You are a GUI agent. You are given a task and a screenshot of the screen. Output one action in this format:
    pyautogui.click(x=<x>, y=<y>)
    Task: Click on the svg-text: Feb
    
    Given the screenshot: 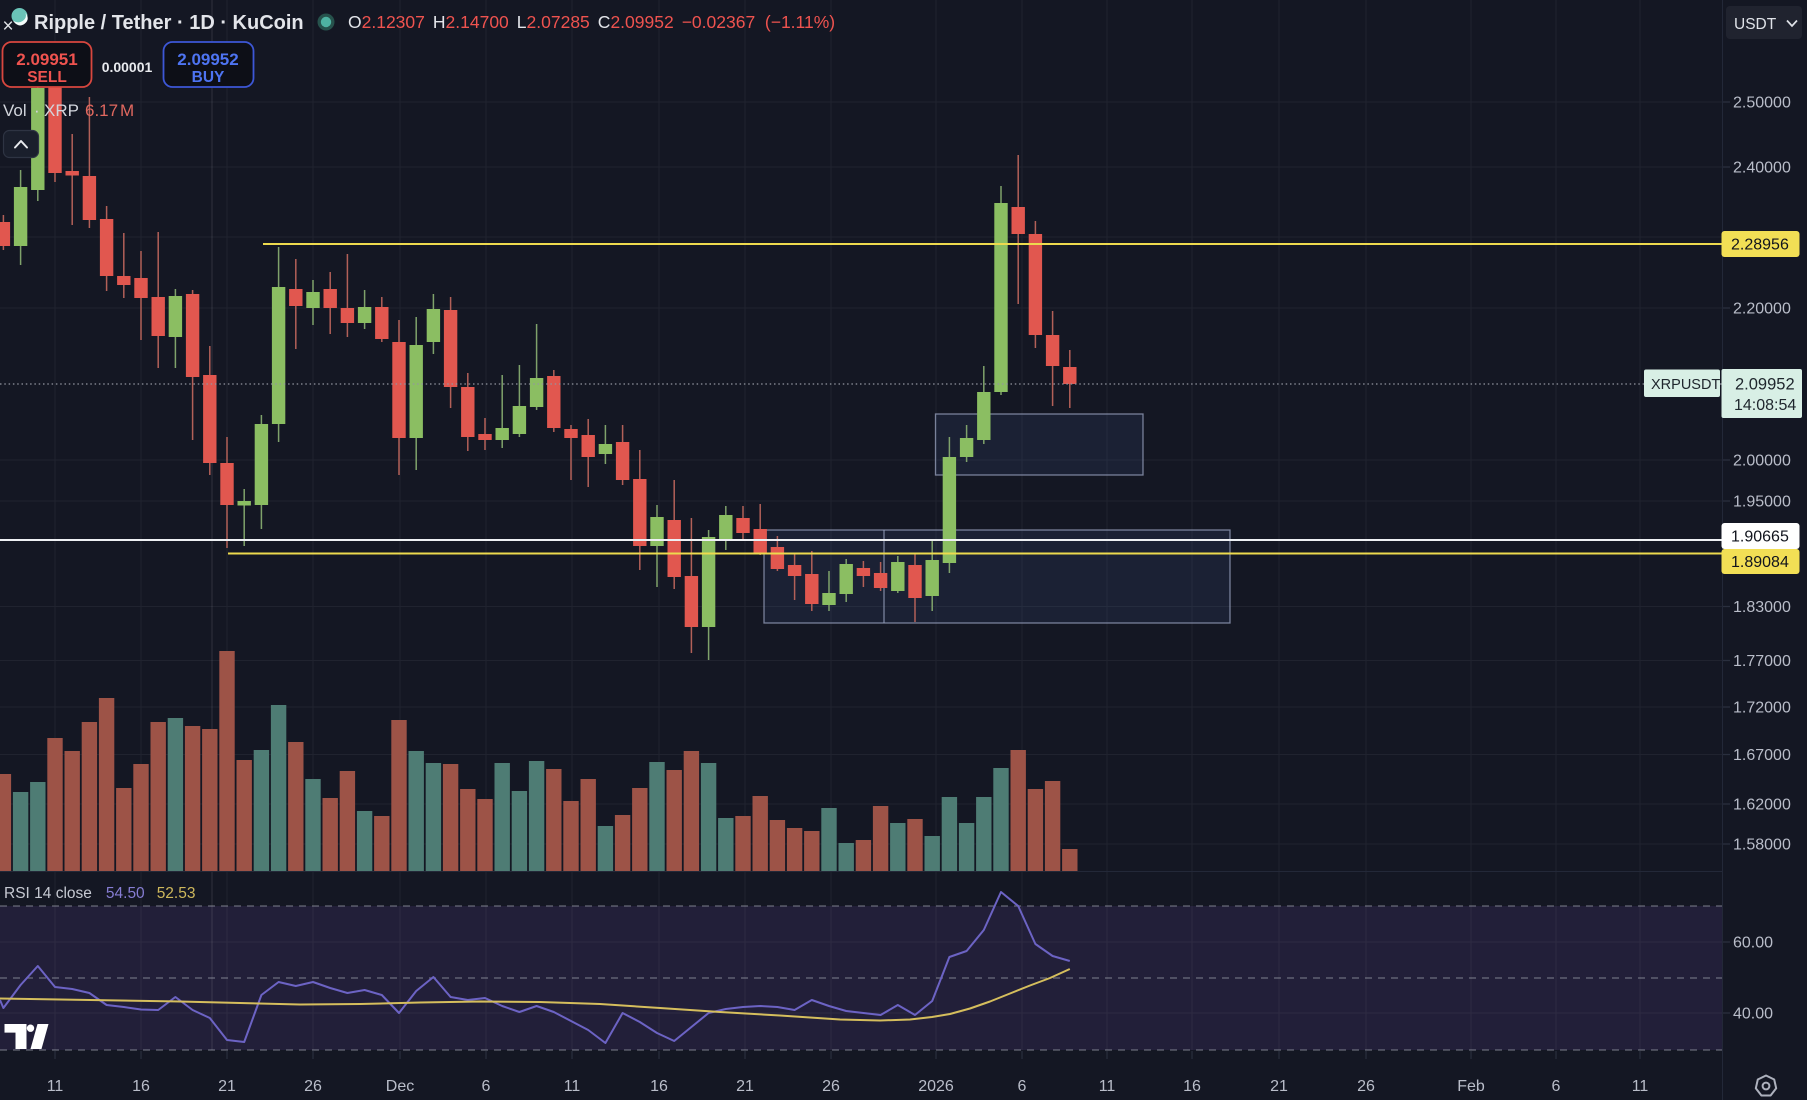 What is the action you would take?
    pyautogui.click(x=1471, y=1086)
    